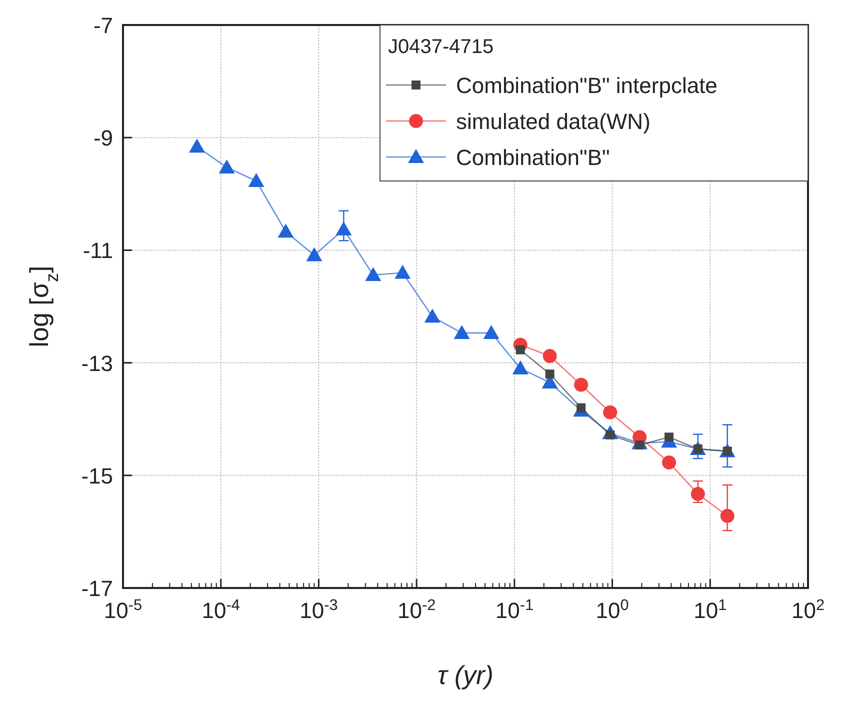 This screenshot has height=702, width=853. I want to click on y-tick-label: -9, so click(103, 138).